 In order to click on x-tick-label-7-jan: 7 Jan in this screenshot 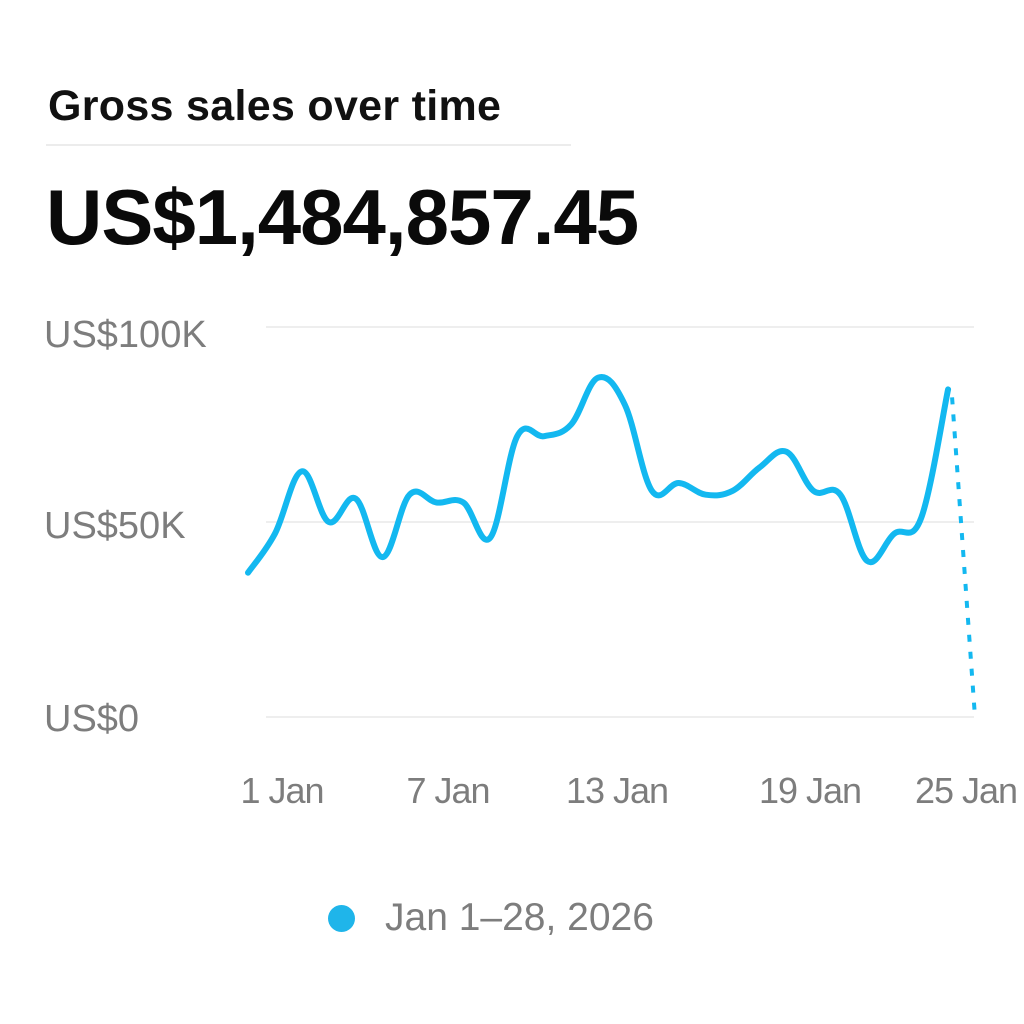, I will do `click(448, 790)`.